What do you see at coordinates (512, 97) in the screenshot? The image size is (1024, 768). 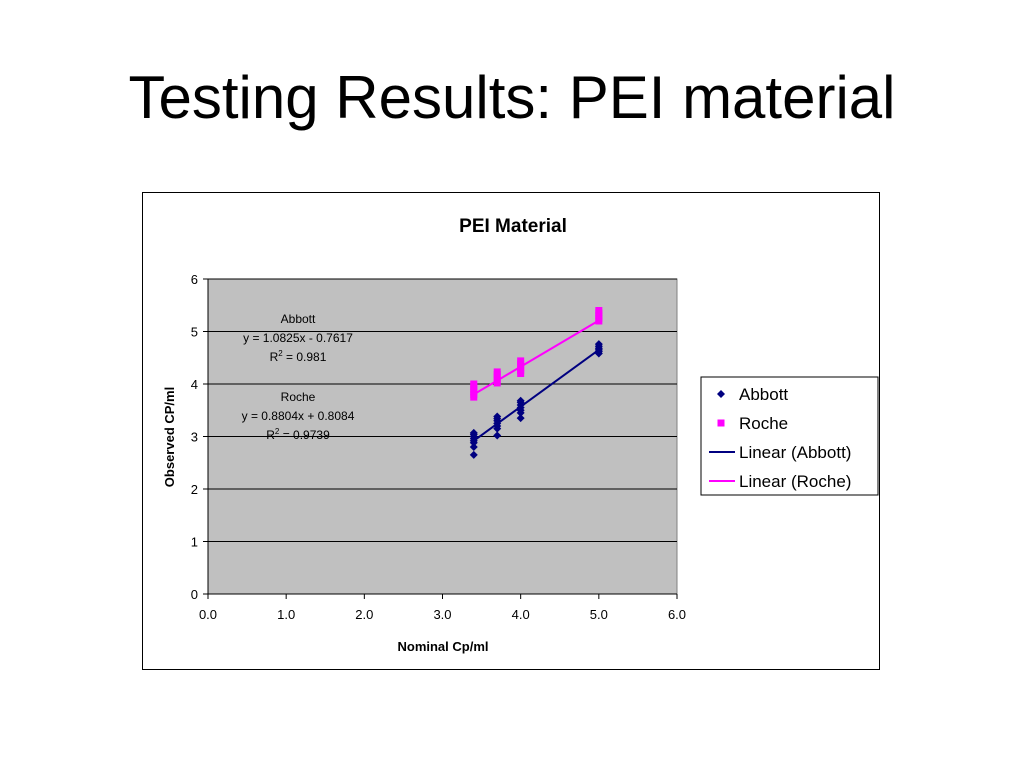 I see `slide-title: Testing Results: PEI material` at bounding box center [512, 97].